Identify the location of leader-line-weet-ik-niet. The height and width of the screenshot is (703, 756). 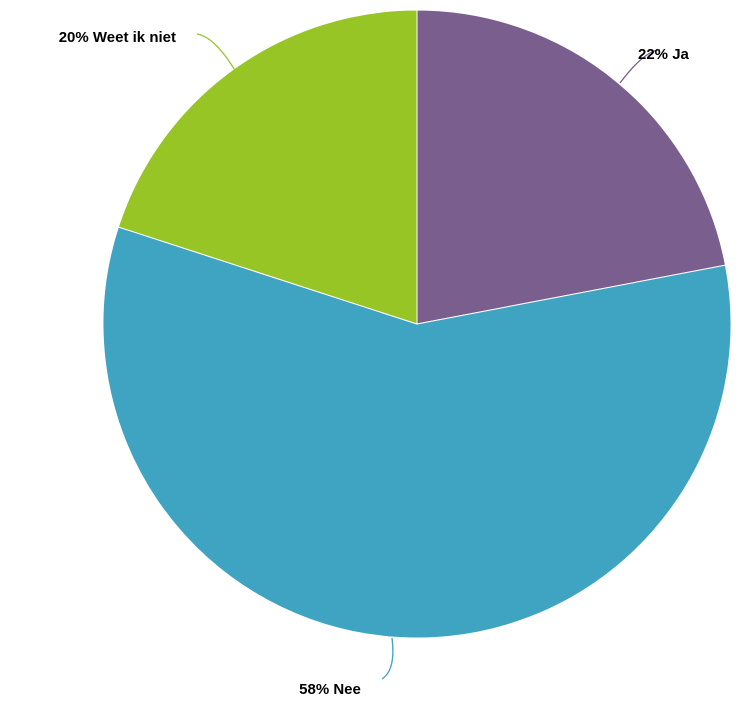
(216, 53).